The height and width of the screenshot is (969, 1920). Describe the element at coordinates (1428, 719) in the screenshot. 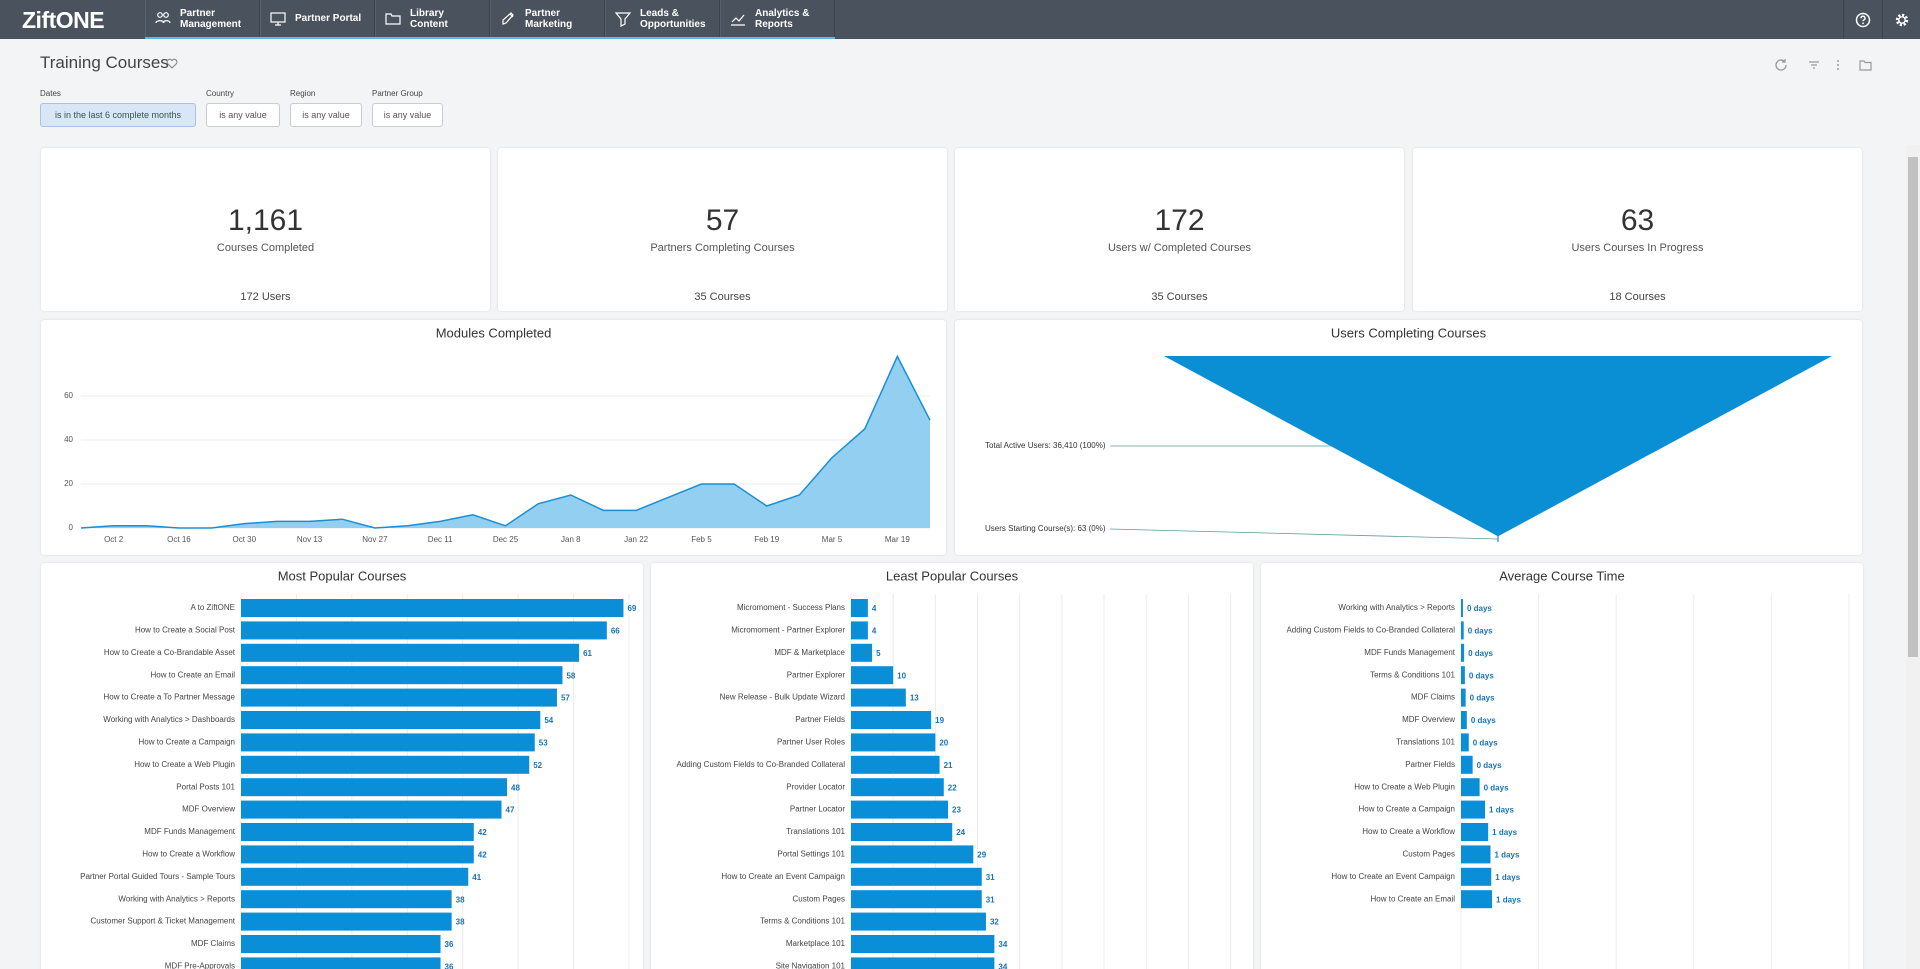

I see `y-tick-label: MDF Overview` at that location.